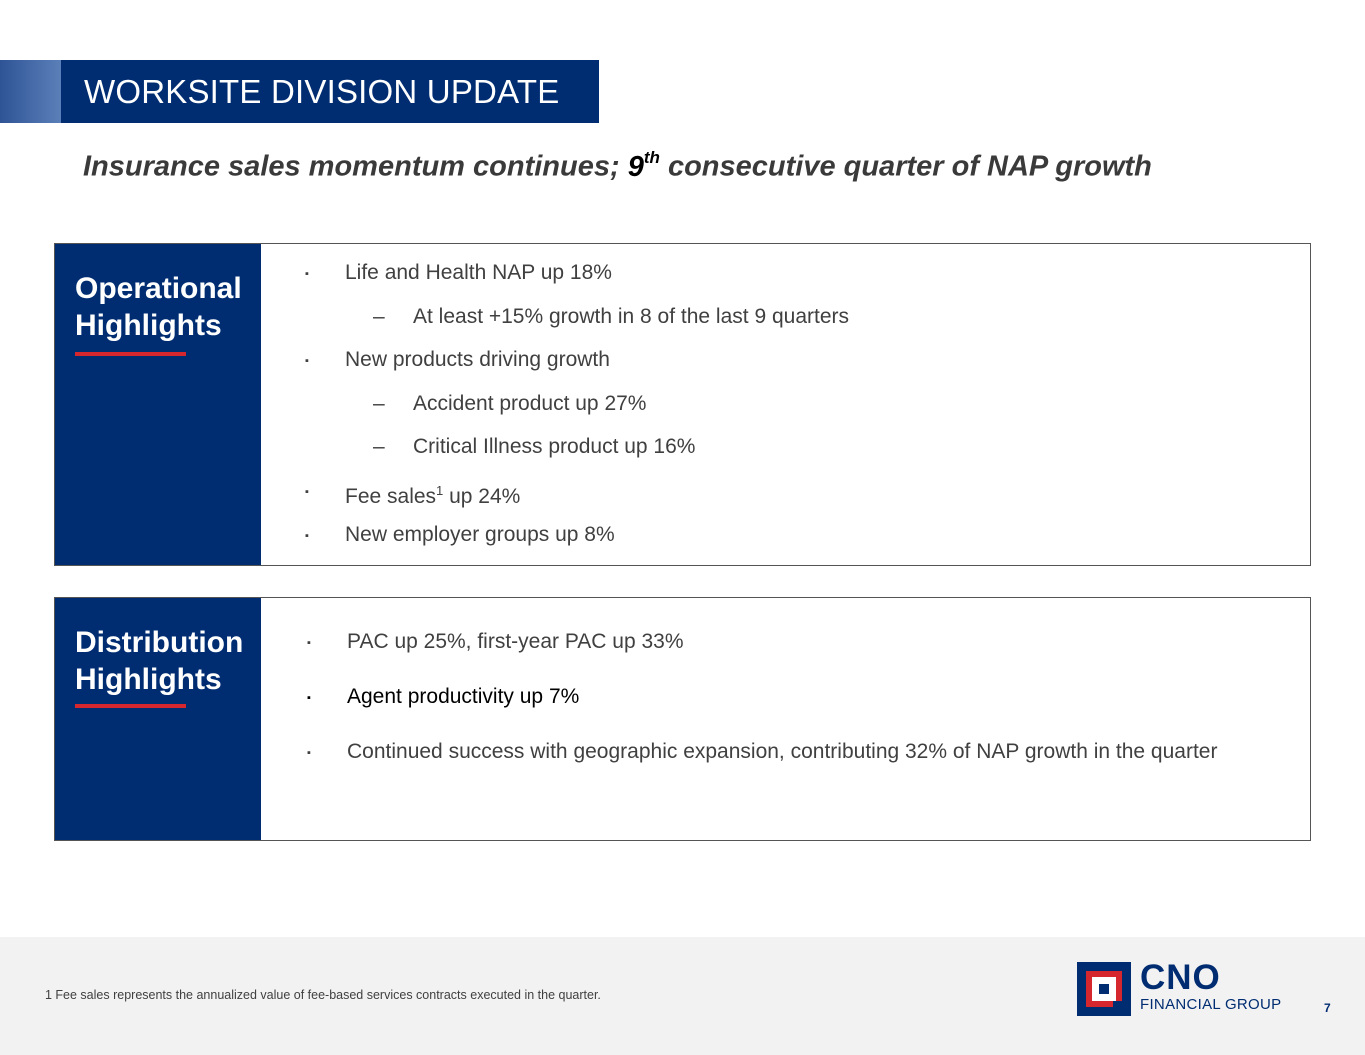  I want to click on fee-sales-value: up 24%, so click(482, 496).